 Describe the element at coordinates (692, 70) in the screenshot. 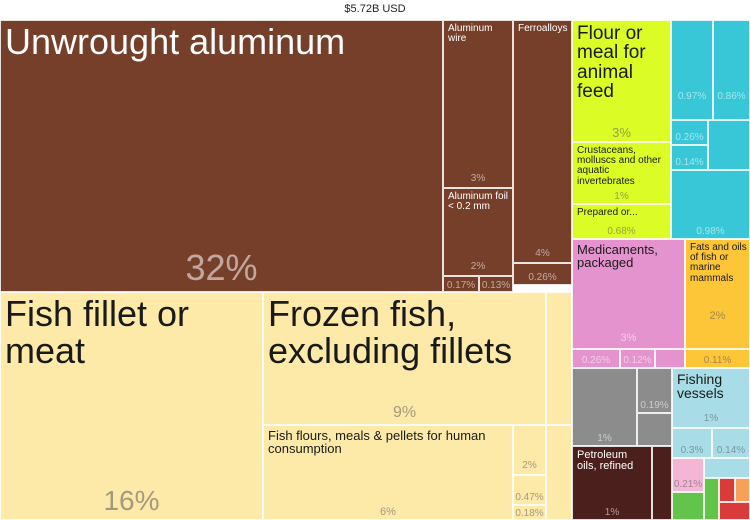

I see `treemap-tile: 0.97%` at that location.